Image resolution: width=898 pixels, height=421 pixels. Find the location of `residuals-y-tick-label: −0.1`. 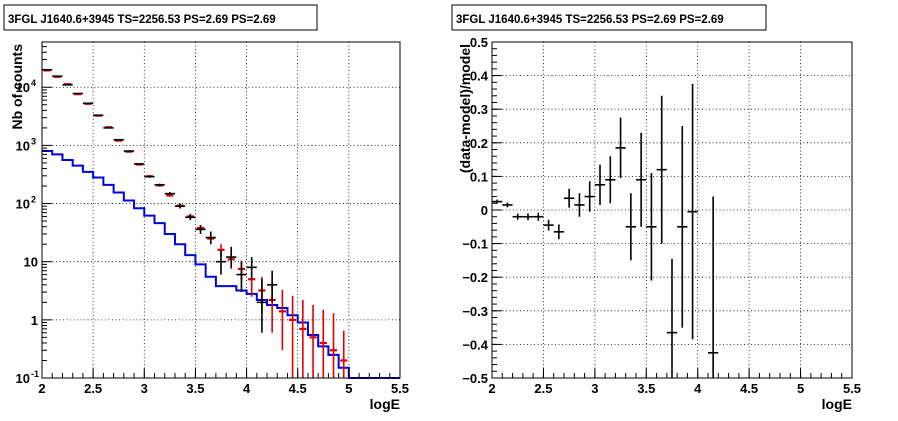

residuals-y-tick-label: −0.1 is located at coordinates (475, 244).